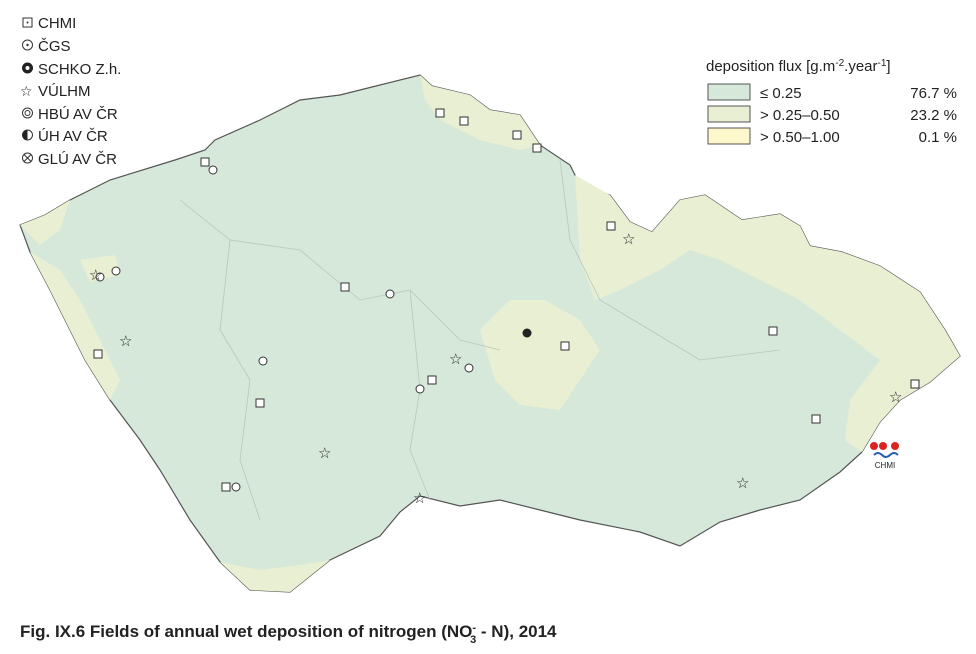 The width and height of the screenshot is (976, 654). I want to click on station-label: SCHKO Z.h., so click(79, 69).